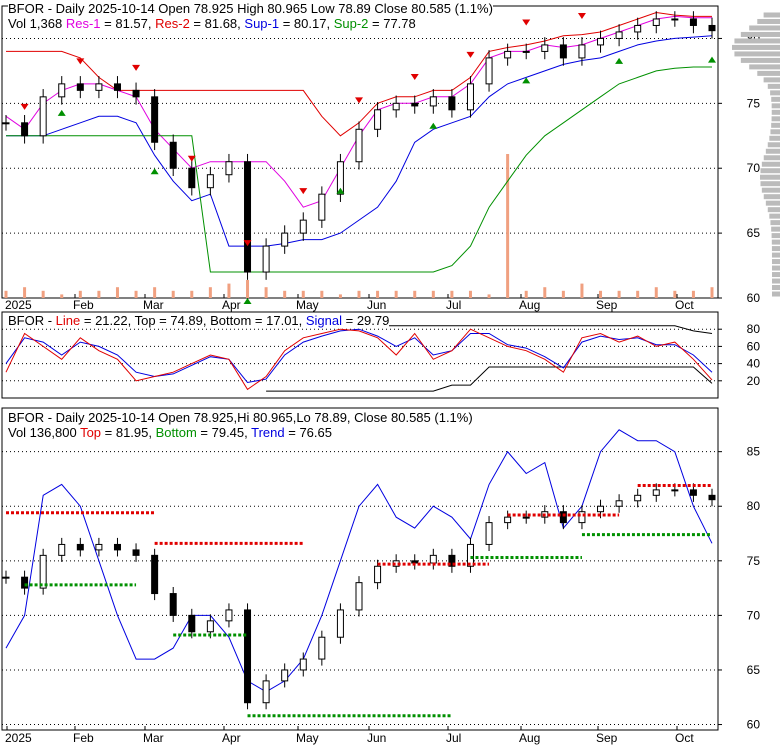 This screenshot has height=745, width=780. What do you see at coordinates (754, 670) in the screenshot?
I see `trend-panel-tick-label: 65` at bounding box center [754, 670].